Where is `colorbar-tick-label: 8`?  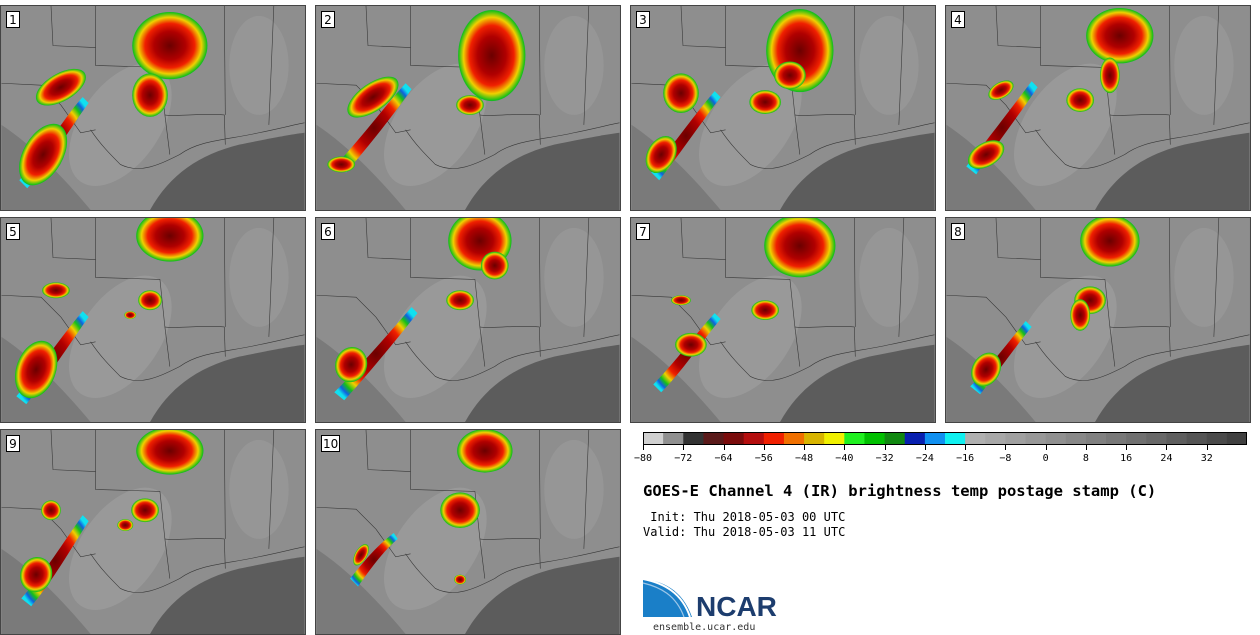 colorbar-tick-label: 8 is located at coordinates (1085, 458).